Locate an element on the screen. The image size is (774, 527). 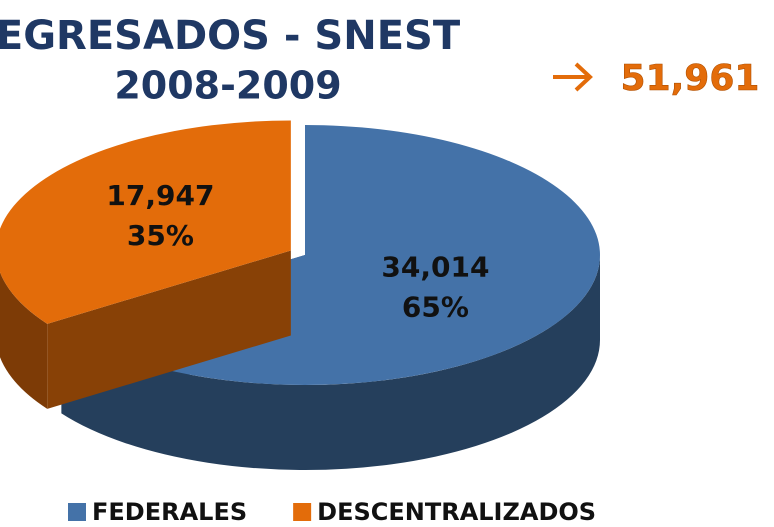
percent-label: 35% is located at coordinates (160, 235).